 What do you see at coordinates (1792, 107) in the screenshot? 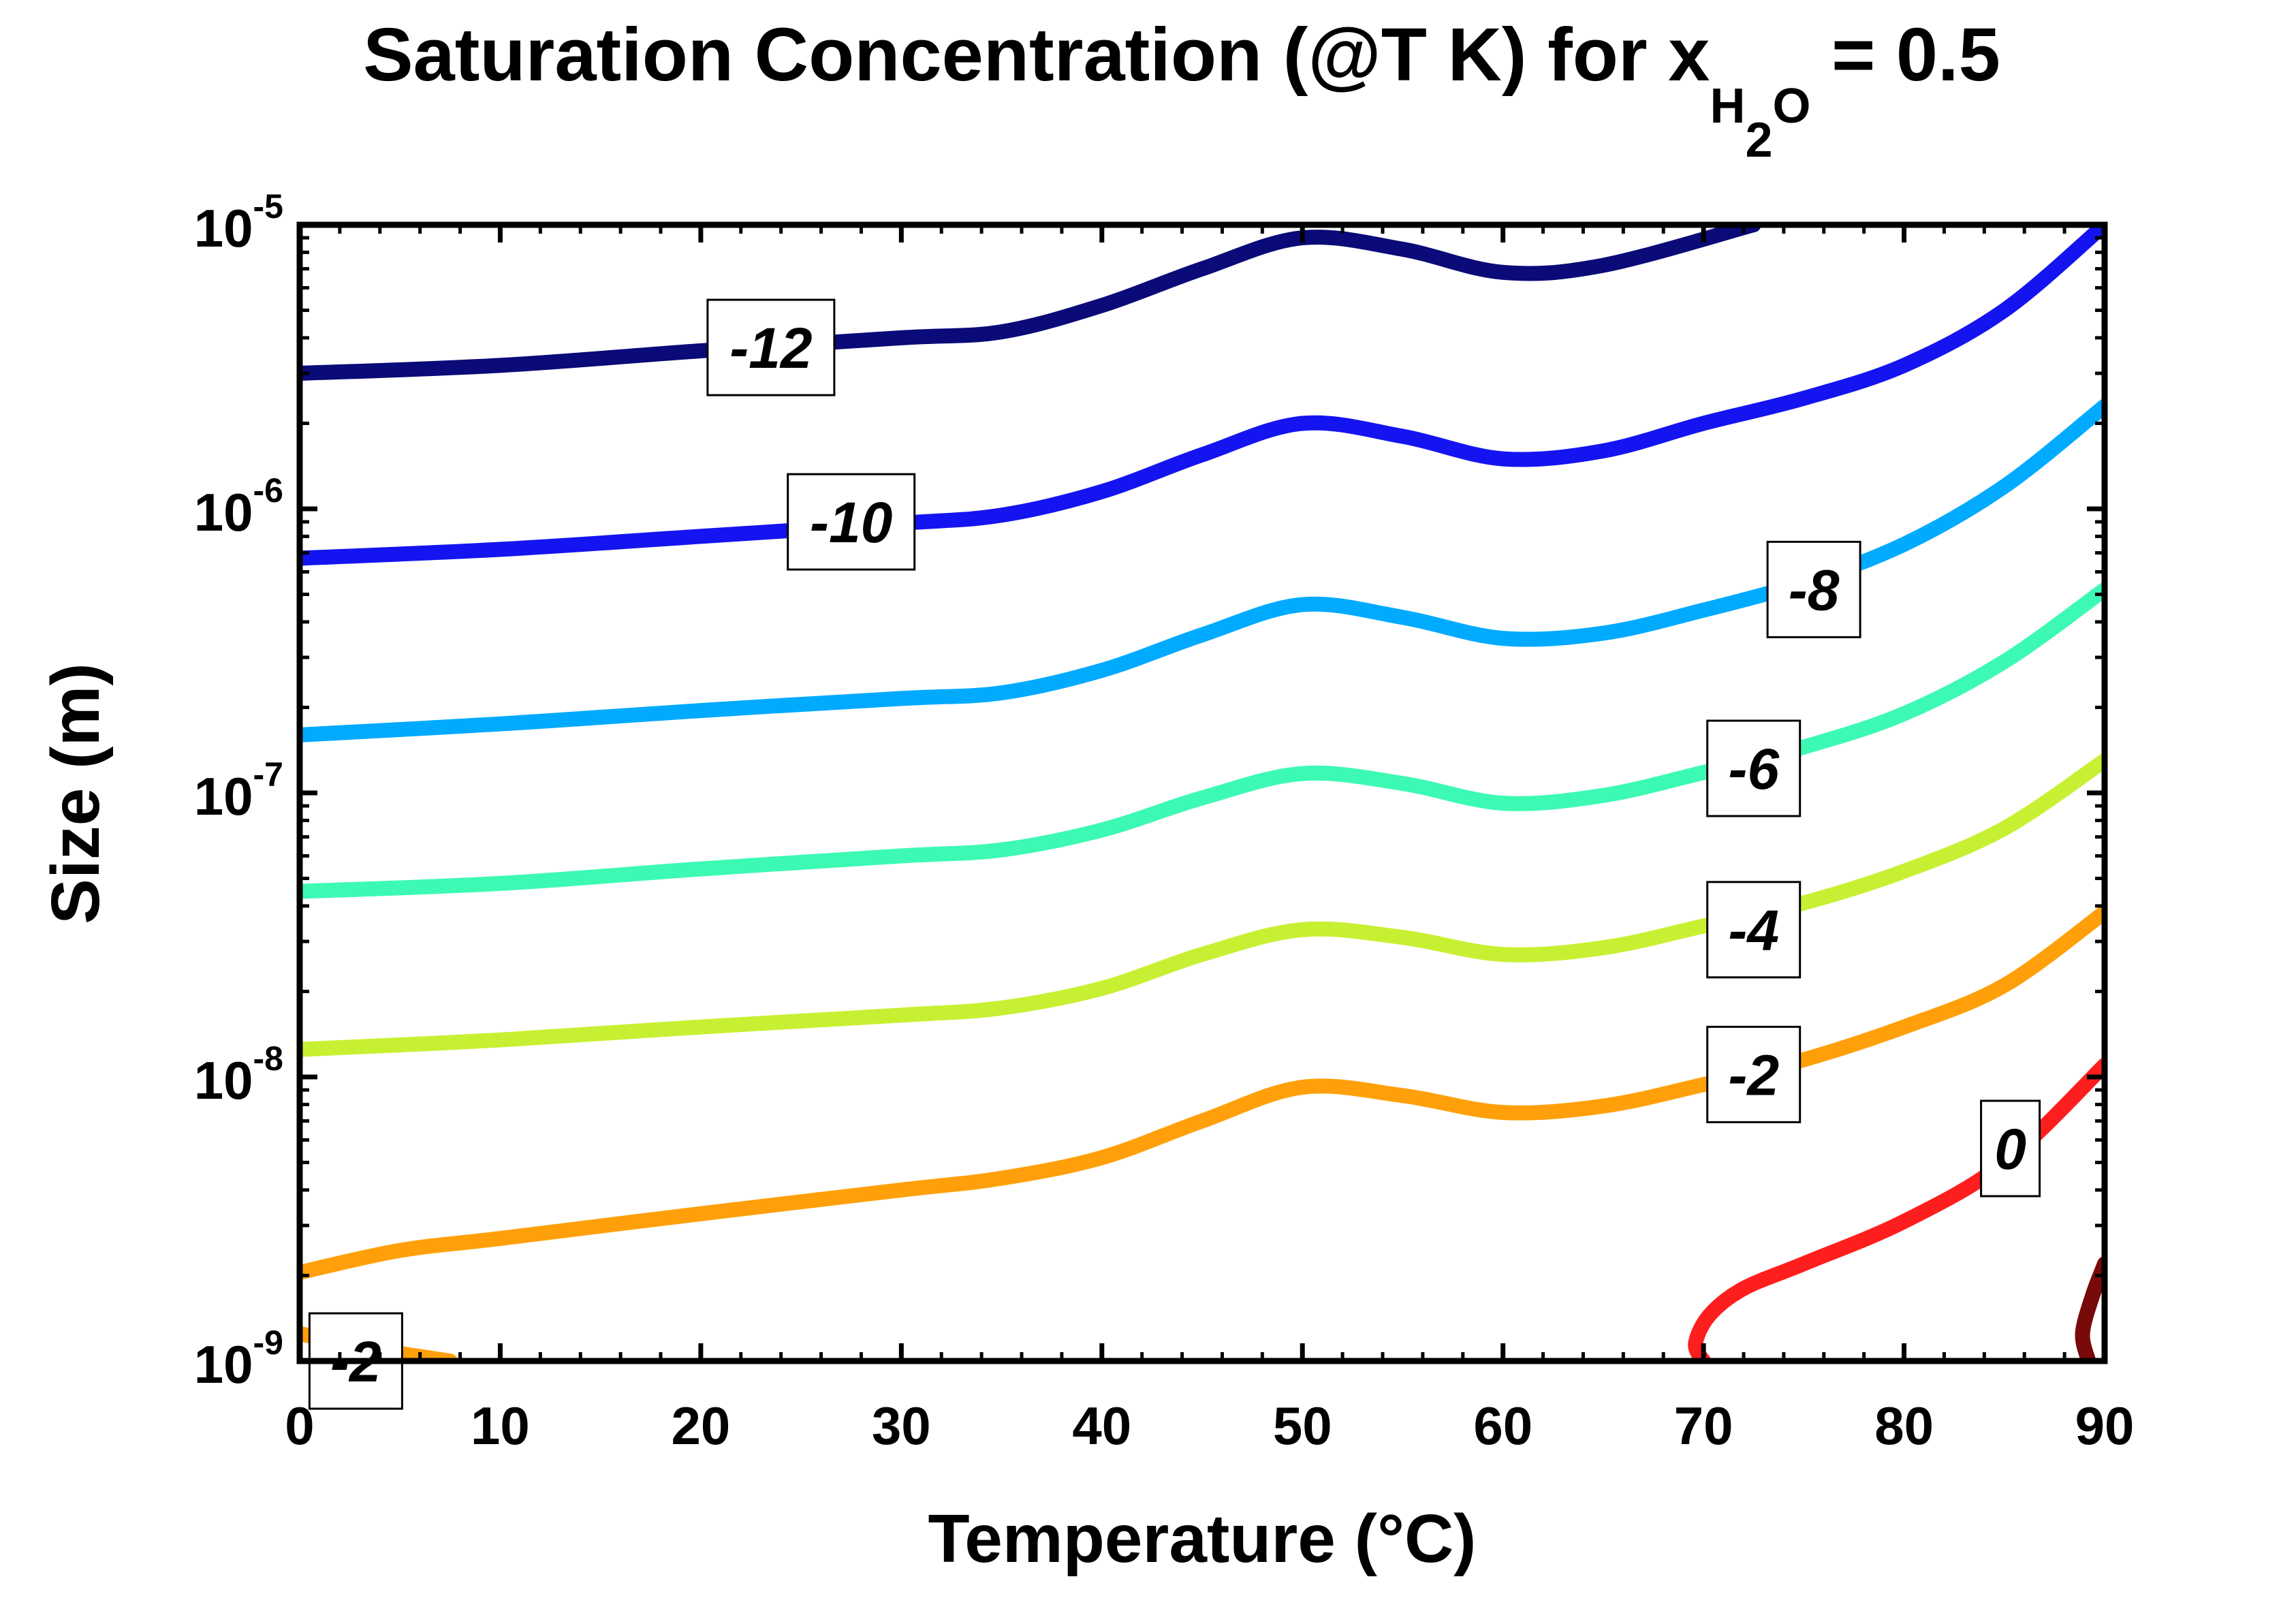
I see `chart-title-subscript-o: O` at bounding box center [1792, 107].